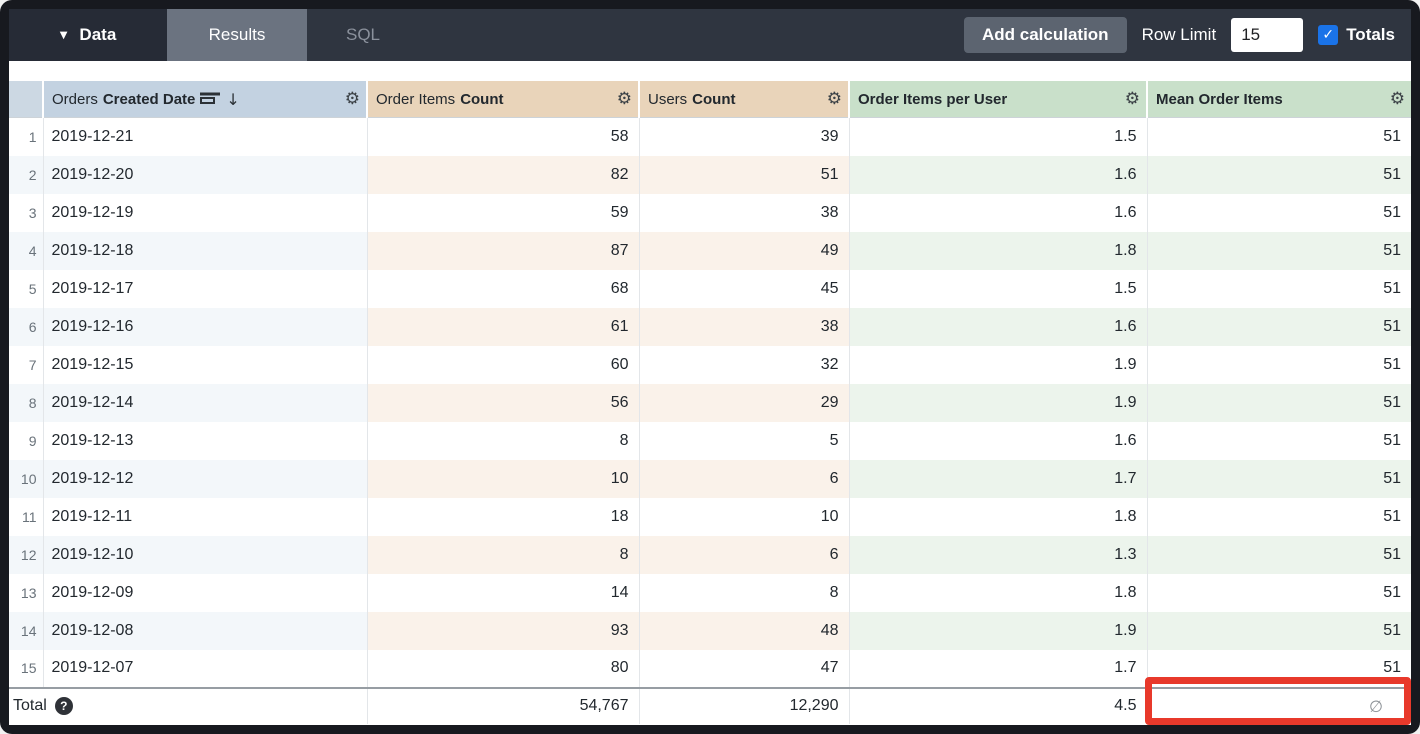  I want to click on cell-order-items-count: 82, so click(503, 174).